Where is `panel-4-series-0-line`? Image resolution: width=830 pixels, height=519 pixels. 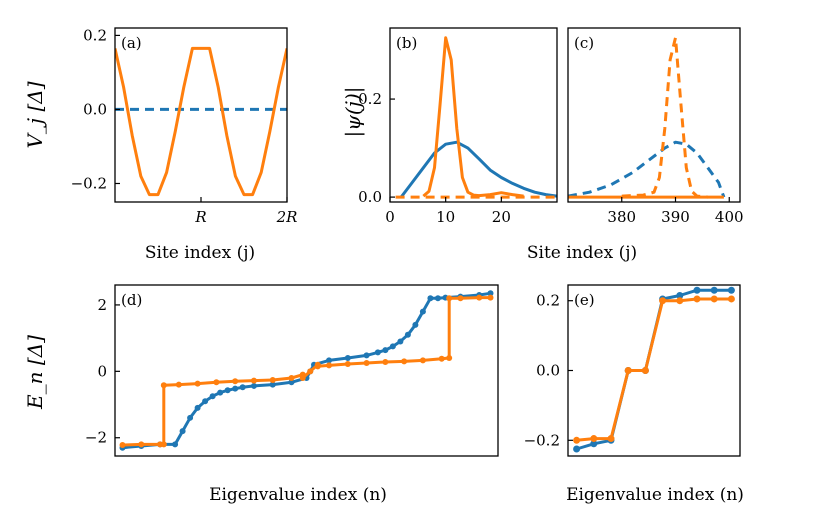 panel-4-series-0-line is located at coordinates (654, 369).